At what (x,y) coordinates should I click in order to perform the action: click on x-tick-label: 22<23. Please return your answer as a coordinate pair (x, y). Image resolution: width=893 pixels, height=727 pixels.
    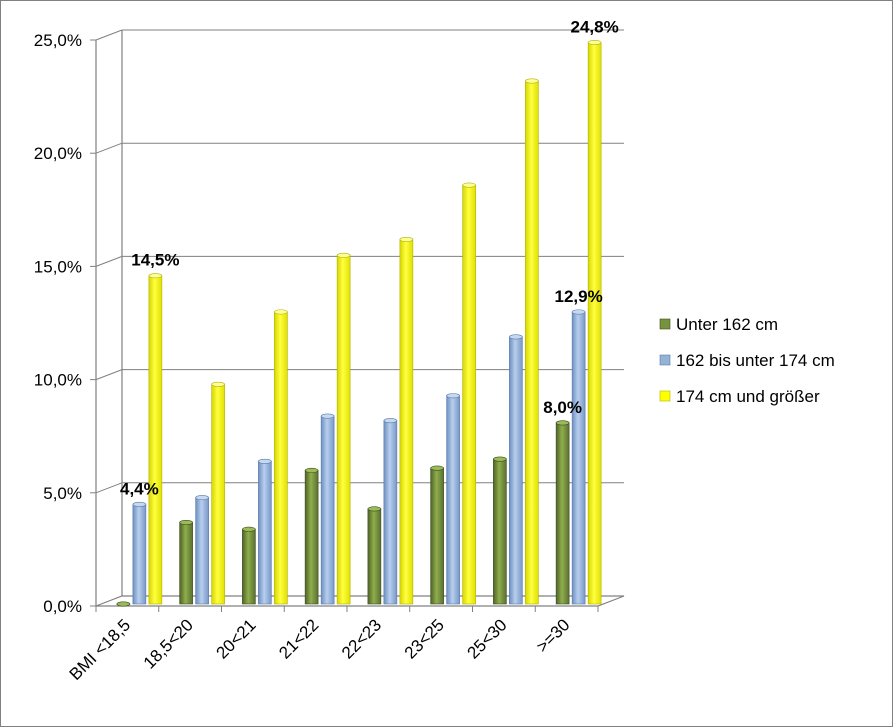
    Looking at the image, I should click on (361, 638).